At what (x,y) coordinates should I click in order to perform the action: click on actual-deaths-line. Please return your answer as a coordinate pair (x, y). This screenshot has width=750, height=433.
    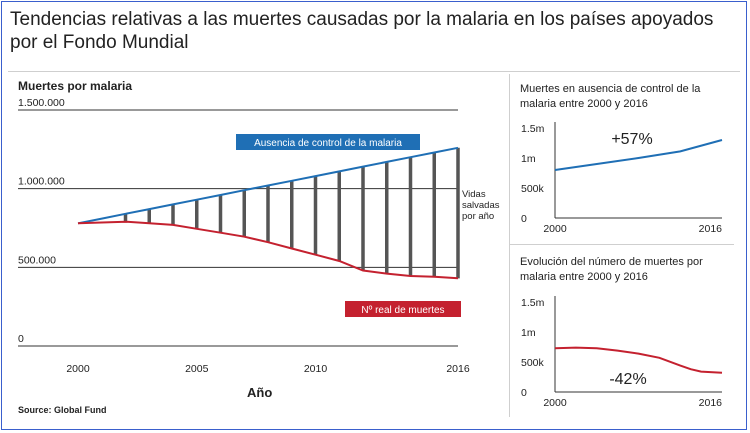
    Looking at the image, I should click on (268, 250).